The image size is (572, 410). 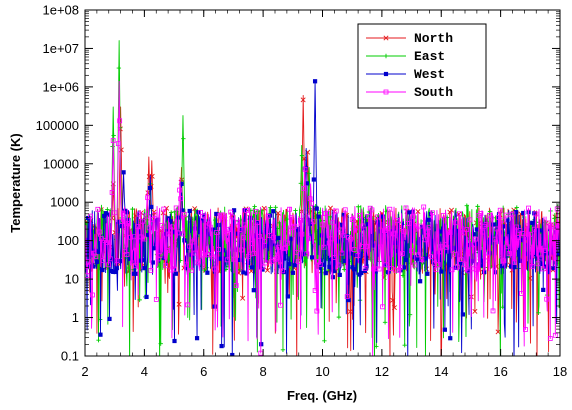 I want to click on x-tick-label: 18, so click(x=560, y=371).